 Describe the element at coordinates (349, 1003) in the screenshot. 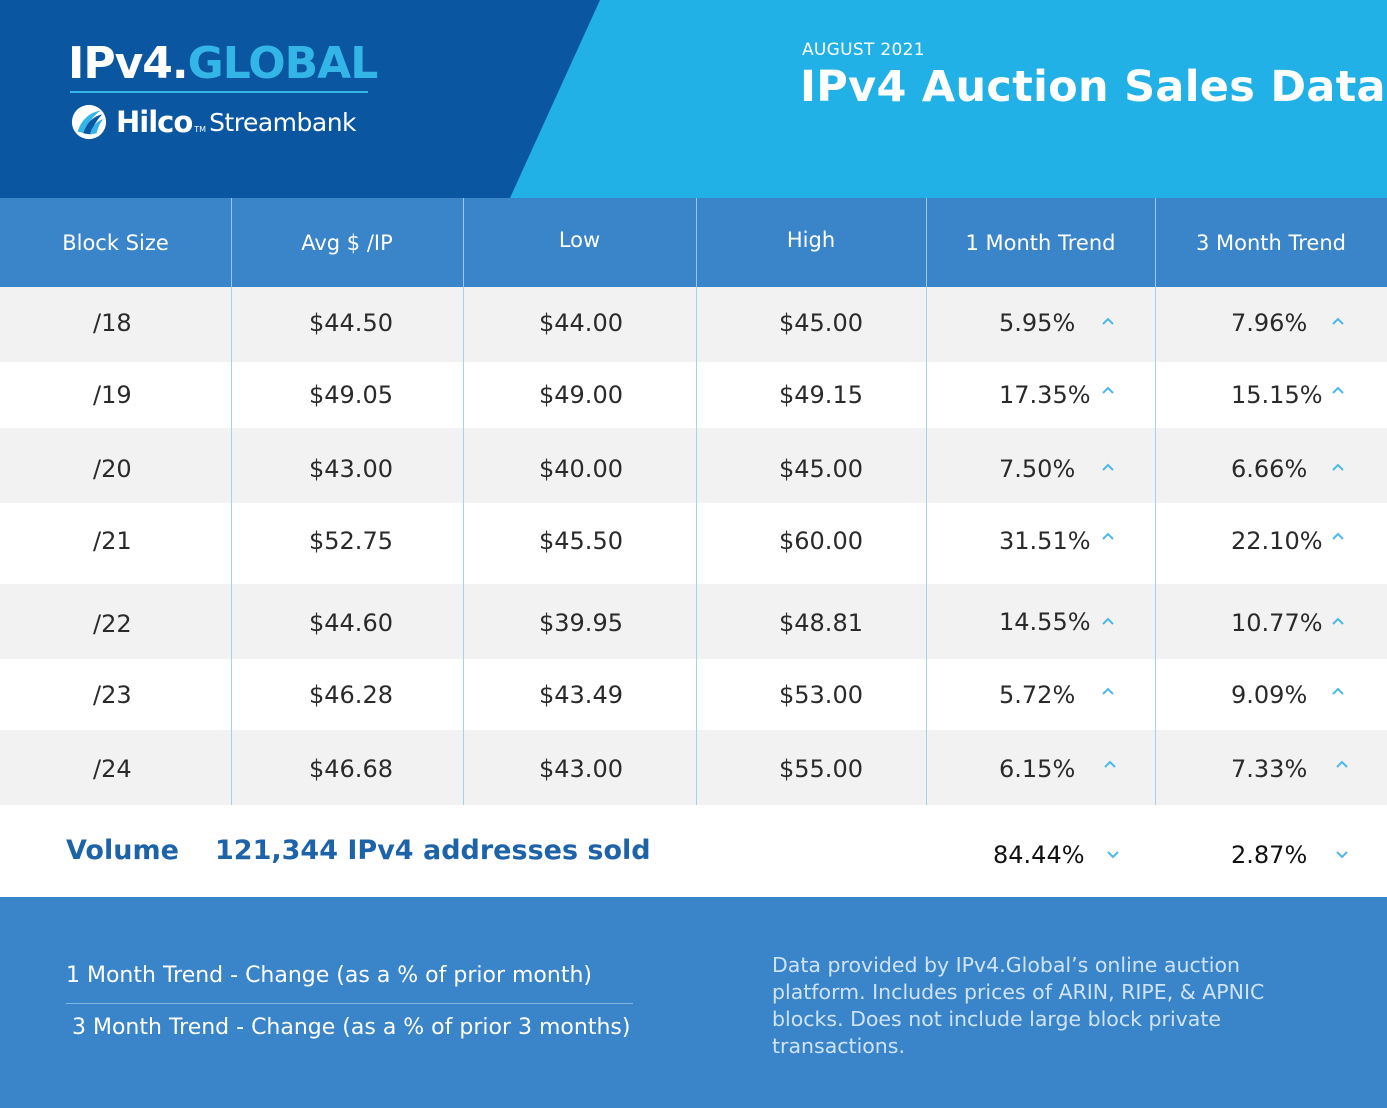

I see `legend-divider` at that location.